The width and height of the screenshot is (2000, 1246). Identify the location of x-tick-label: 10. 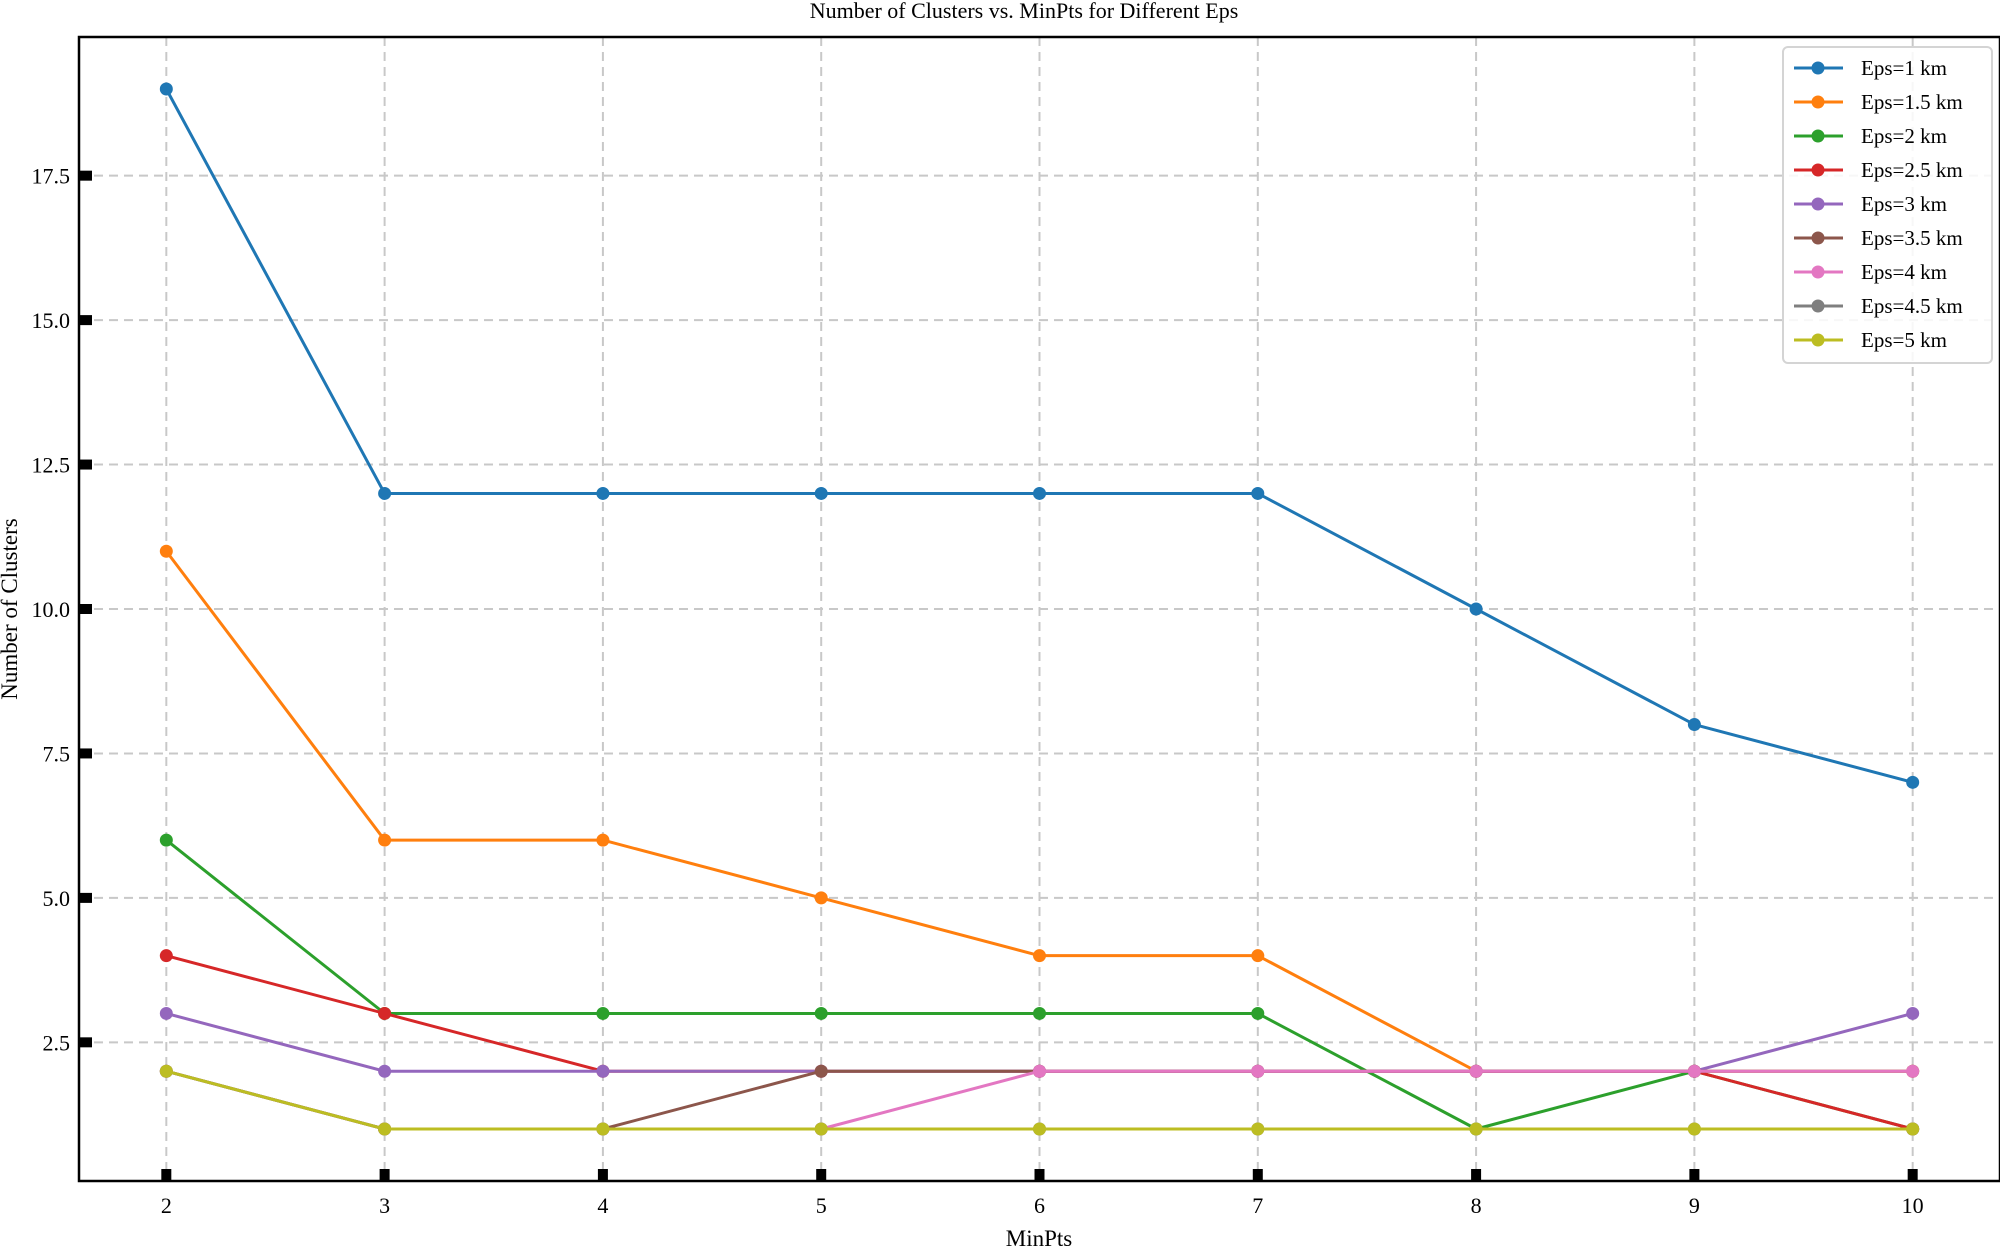
(1913, 1205).